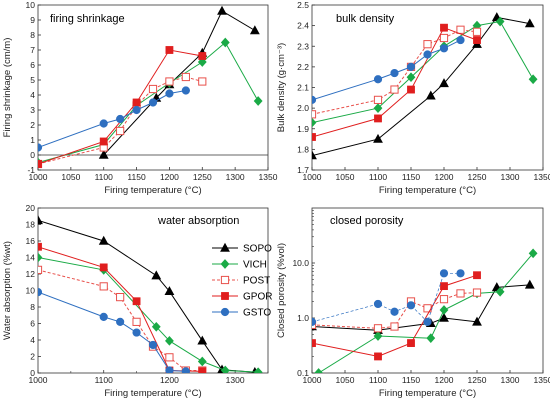  I want to click on legend-label: GPOR, so click(257, 297).